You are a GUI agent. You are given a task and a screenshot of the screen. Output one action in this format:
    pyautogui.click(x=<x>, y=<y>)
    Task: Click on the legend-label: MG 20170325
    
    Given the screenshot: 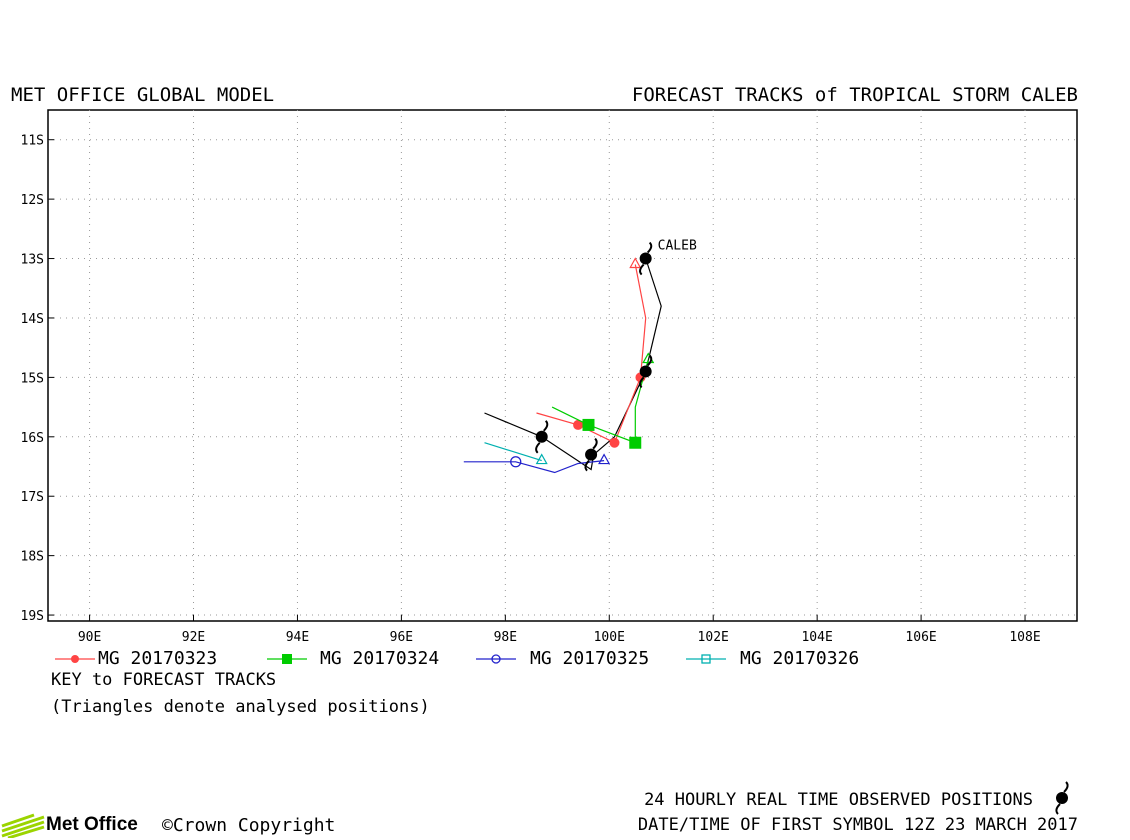 What is the action you would take?
    pyautogui.click(x=590, y=658)
    